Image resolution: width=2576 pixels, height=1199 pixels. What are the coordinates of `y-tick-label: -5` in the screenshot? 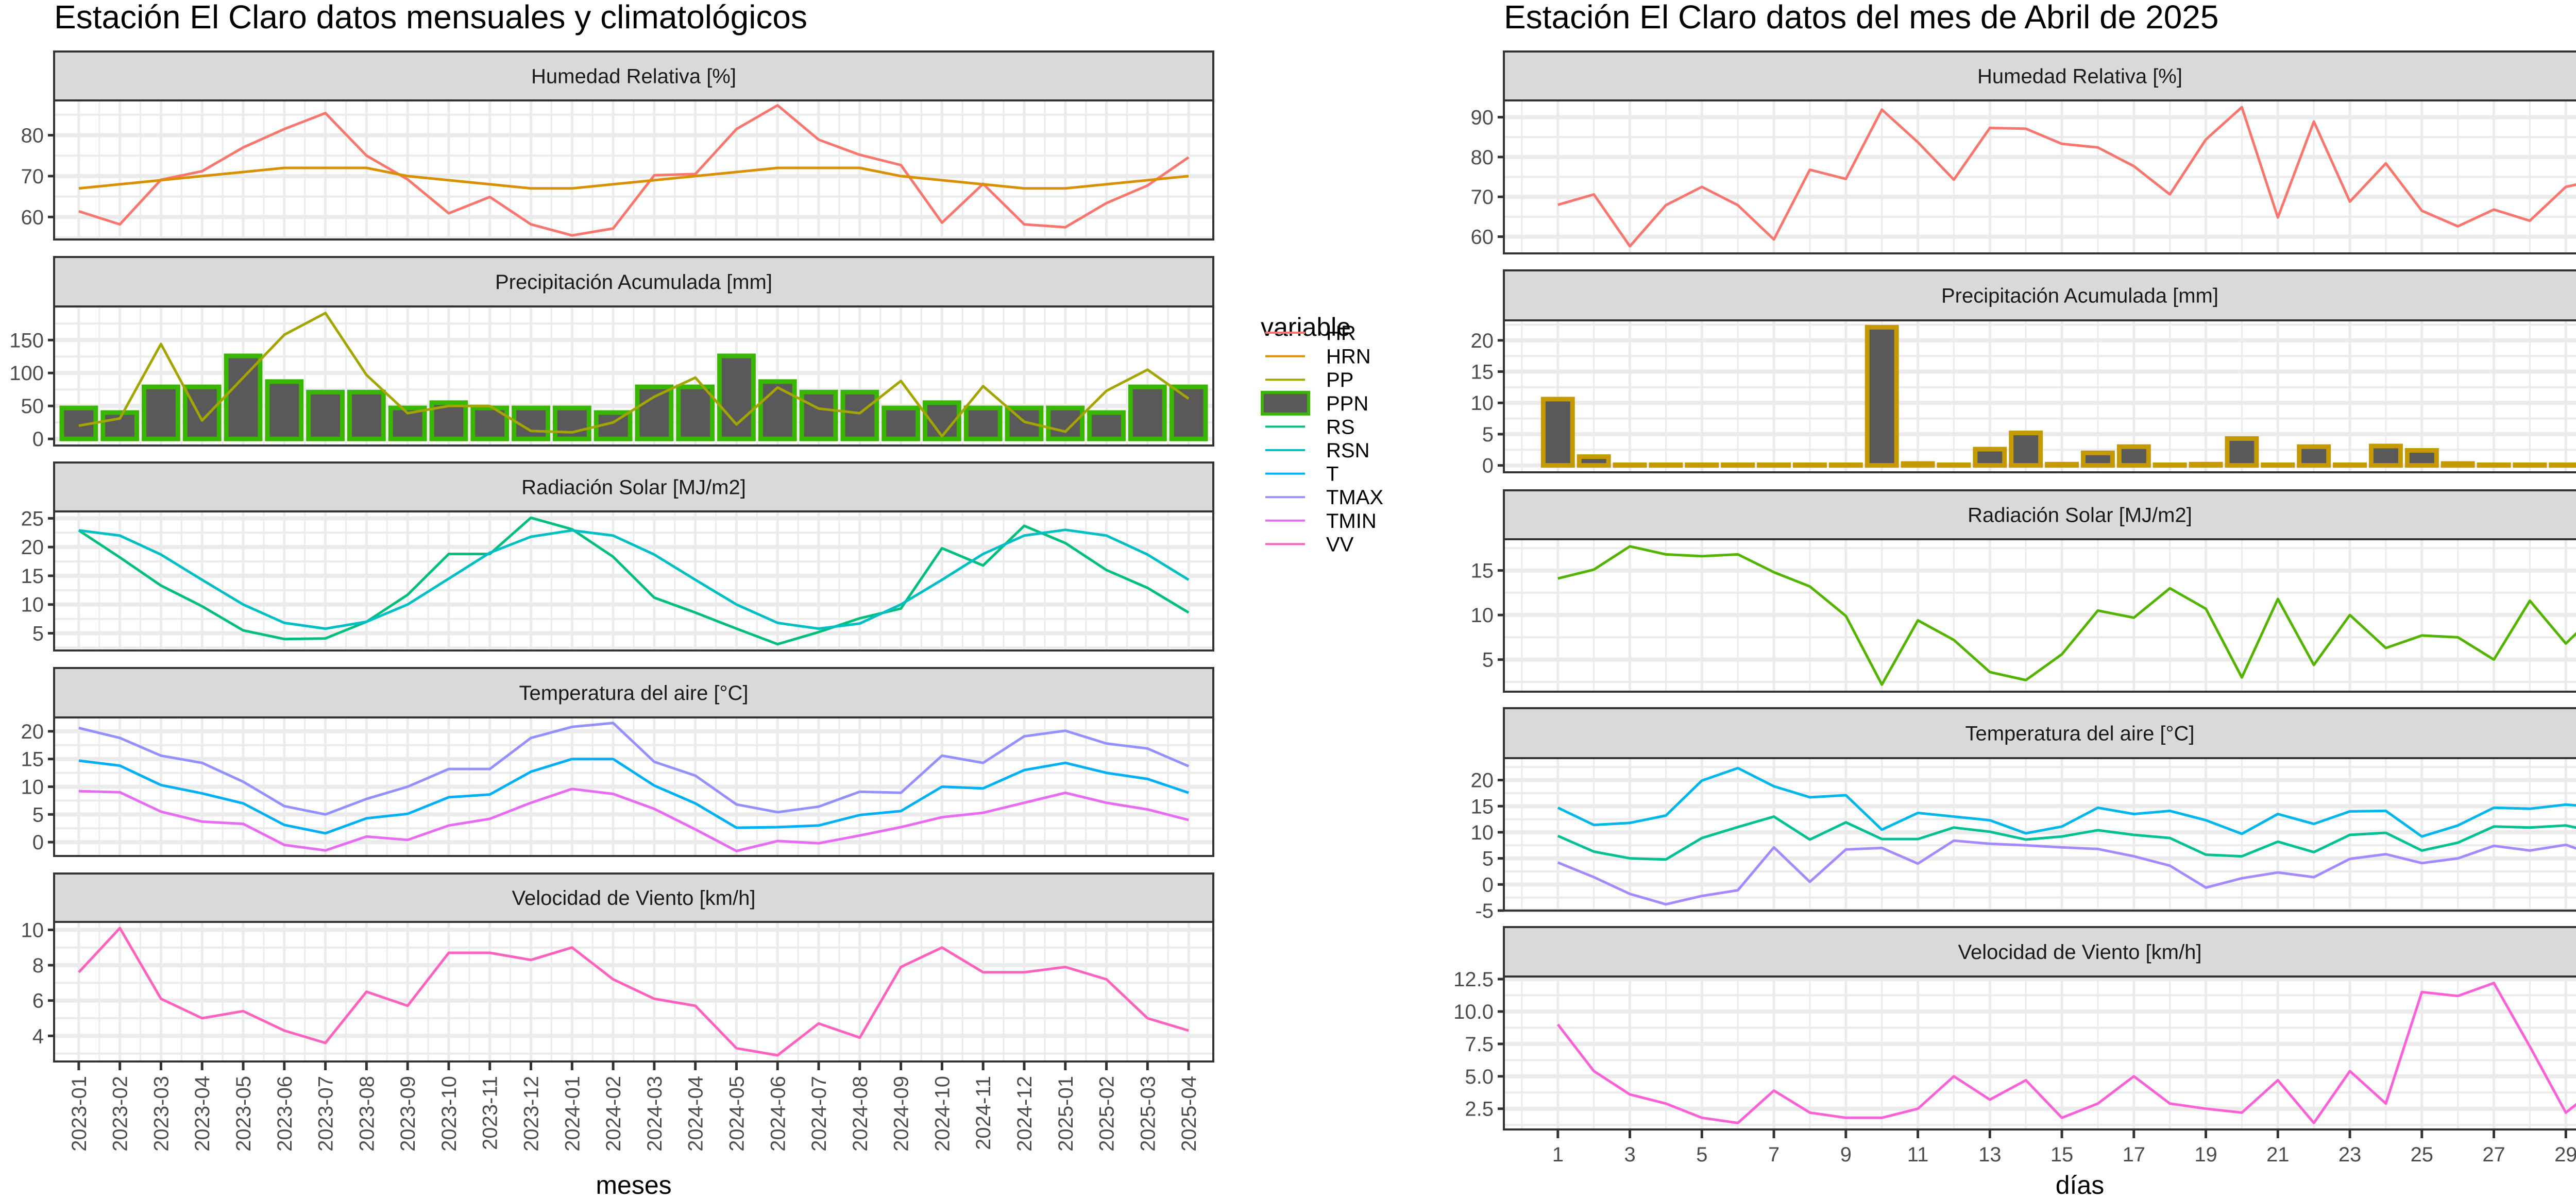 It's located at (1484, 911).